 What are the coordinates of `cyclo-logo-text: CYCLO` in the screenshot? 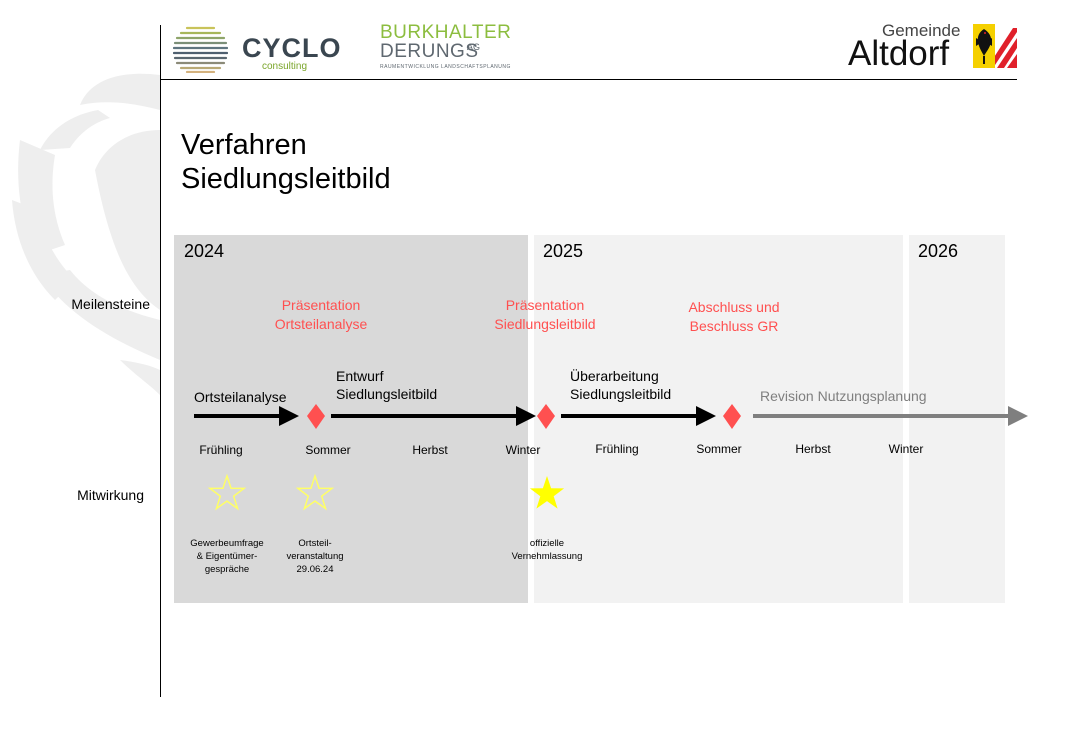 It's located at (292, 48).